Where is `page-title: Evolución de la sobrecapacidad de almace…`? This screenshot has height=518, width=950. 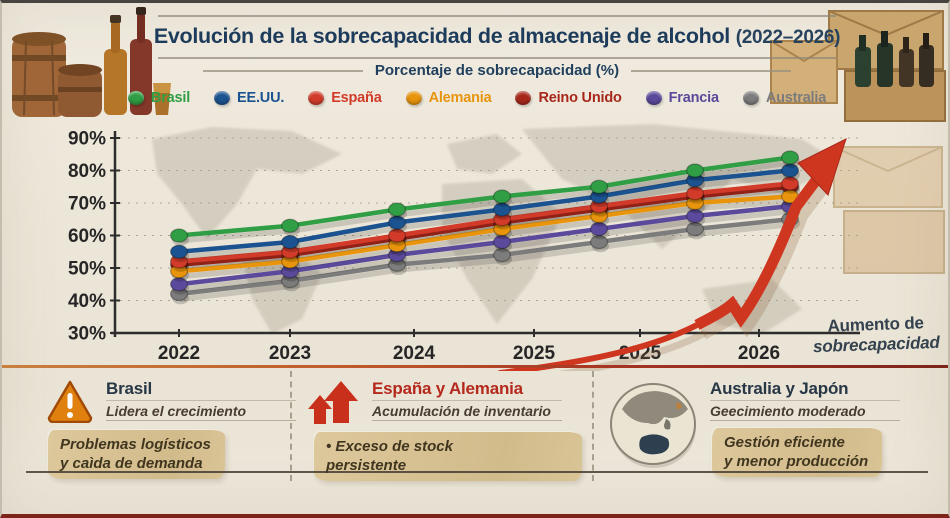 page-title: Evolución de la sobrecapacidad de almace… is located at coordinates (497, 37).